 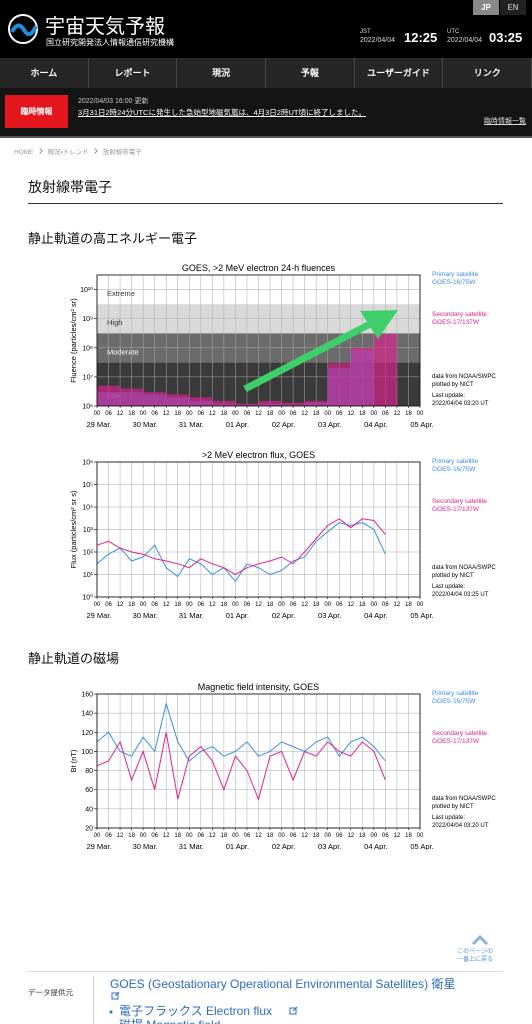 What do you see at coordinates (421, 37) in the screenshot?
I see `jst-time: 12:25` at bounding box center [421, 37].